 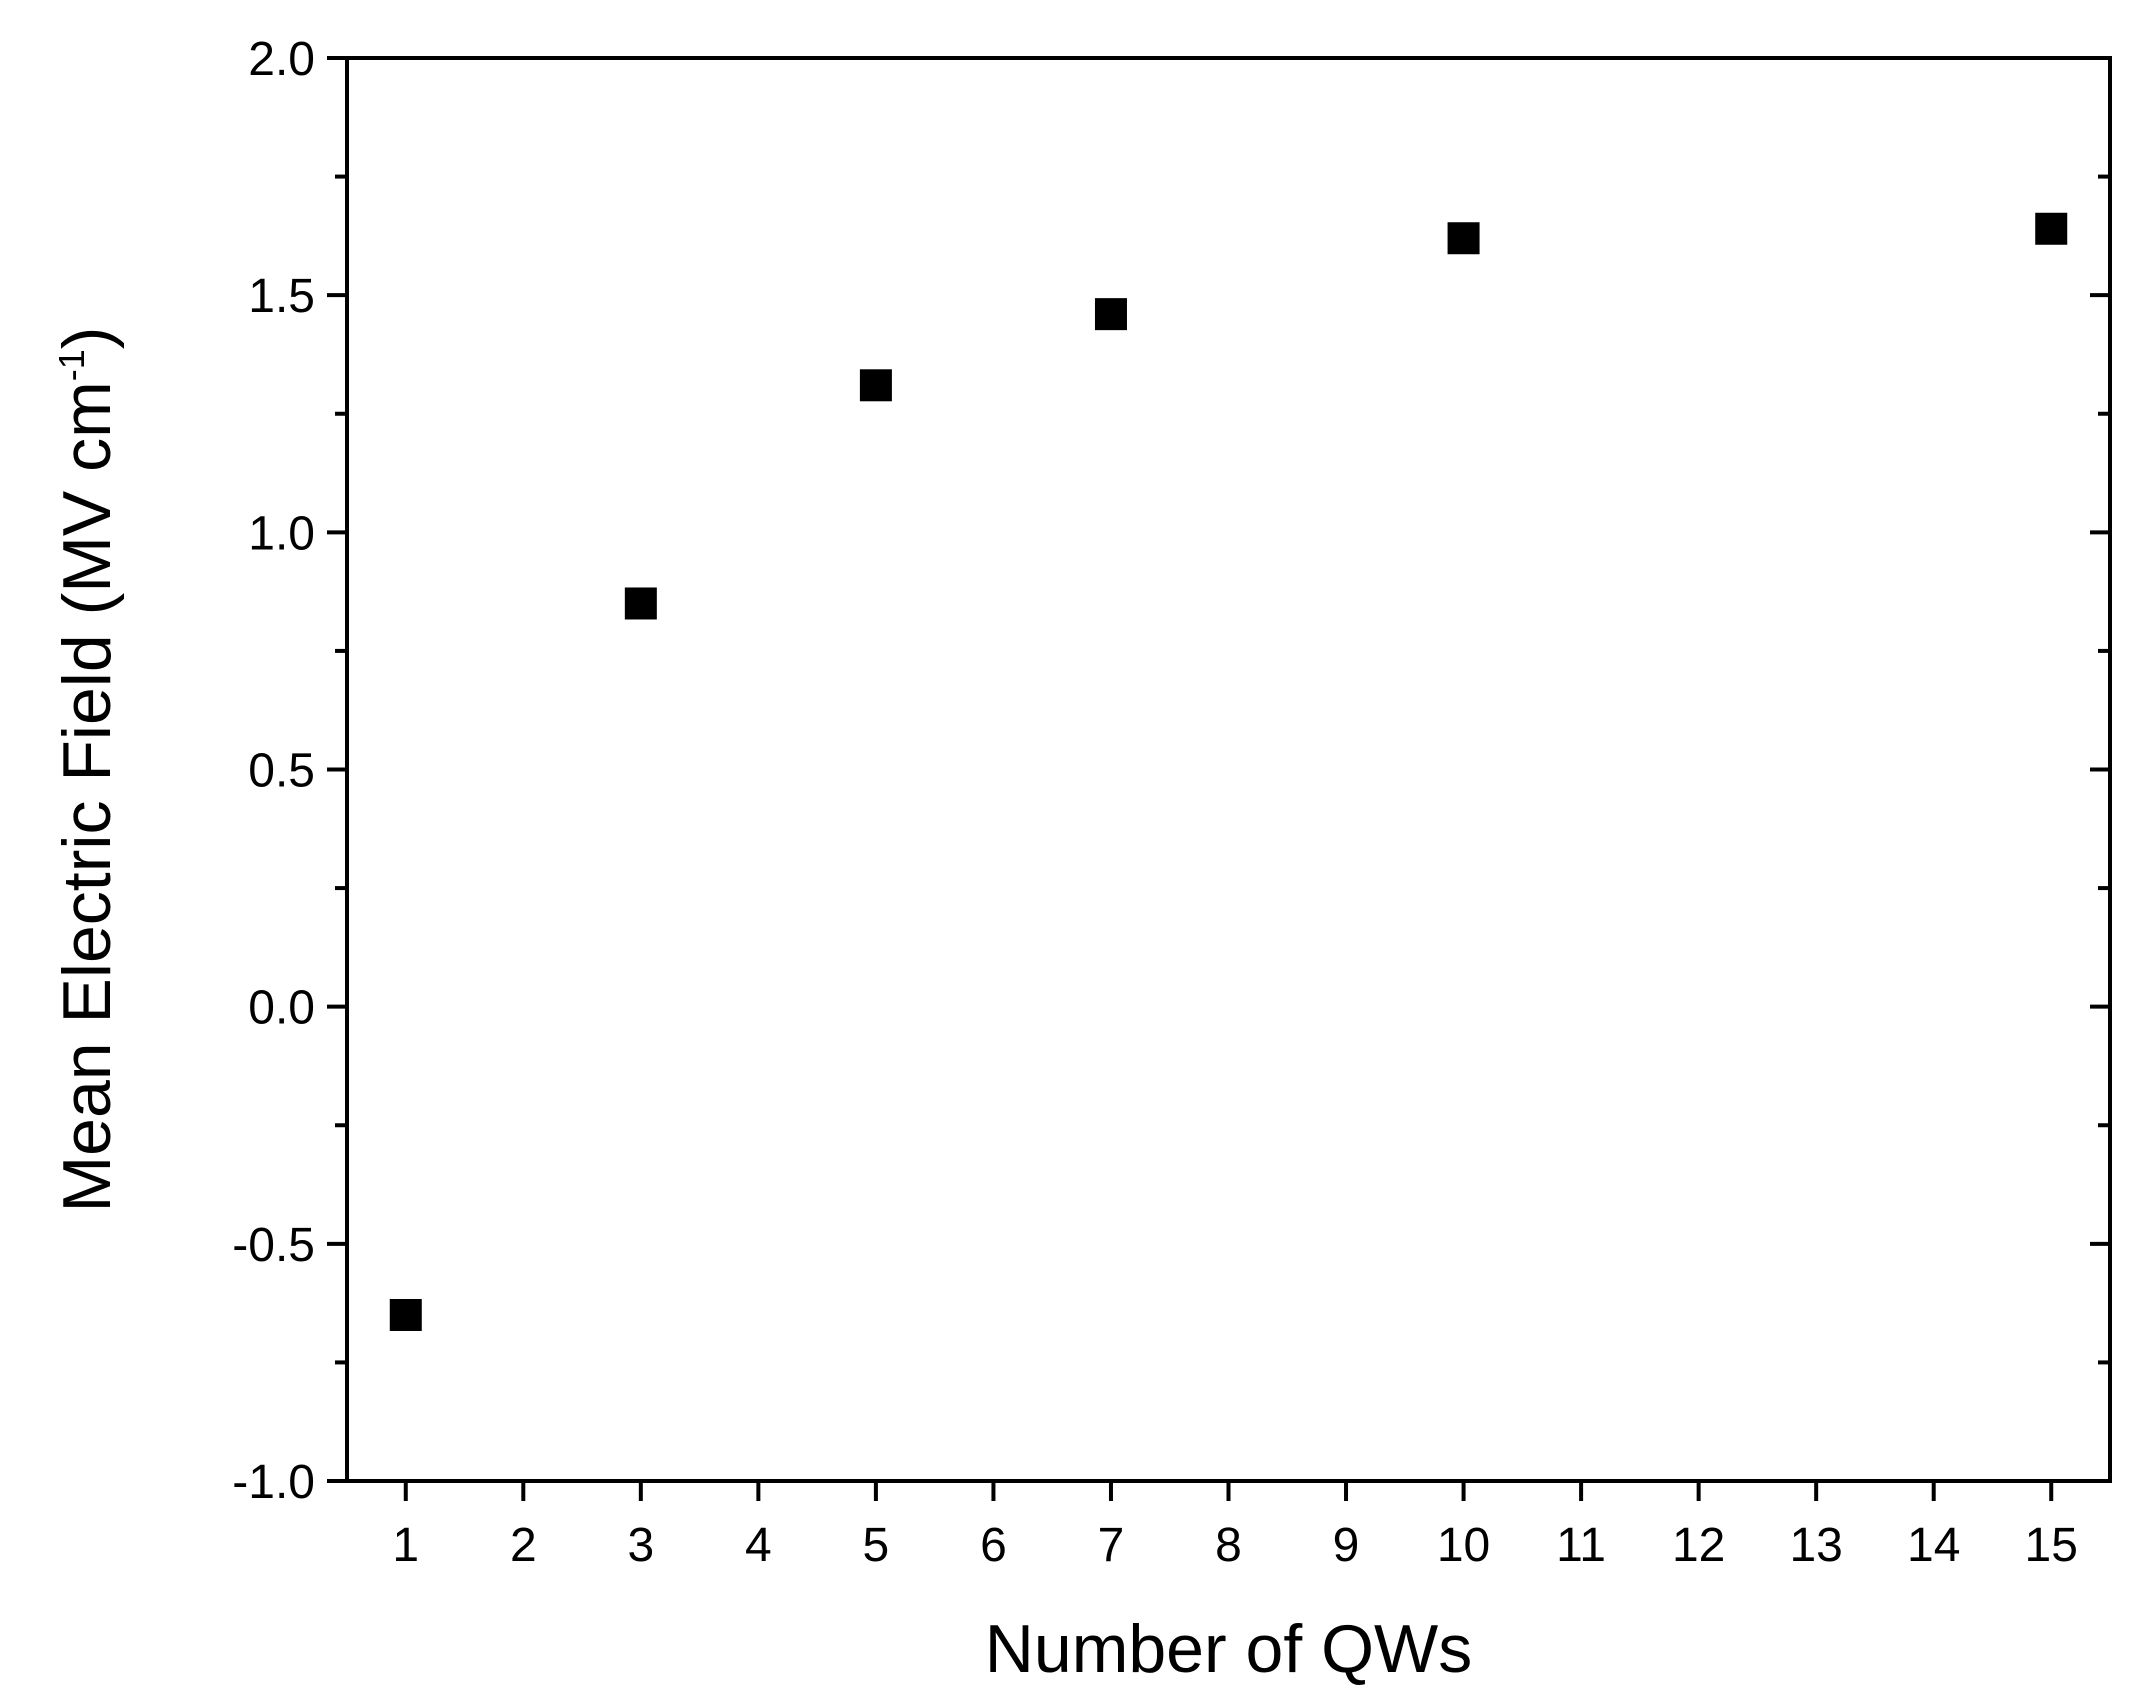 I want to click on x-tick-label: 10, so click(x=1463, y=1545).